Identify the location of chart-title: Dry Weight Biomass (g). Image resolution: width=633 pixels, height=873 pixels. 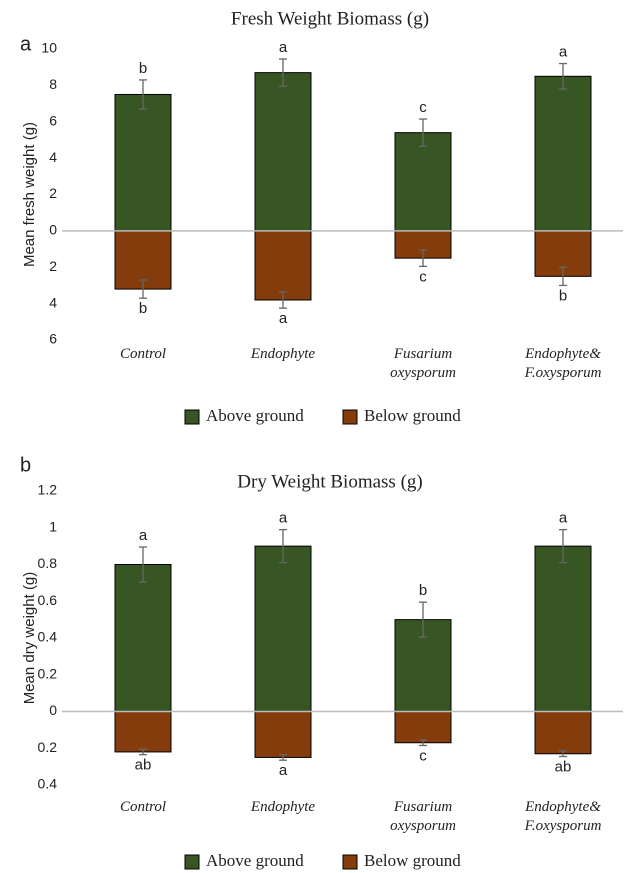
(329, 481).